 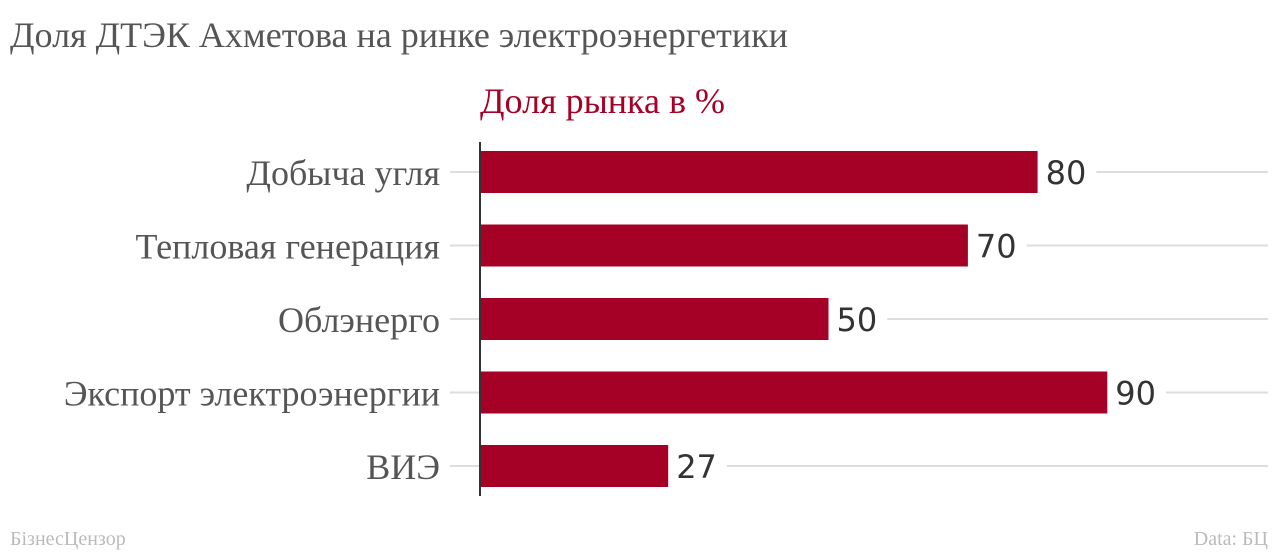 I want to click on data-credit: Data: БЦ, so click(x=1230, y=539).